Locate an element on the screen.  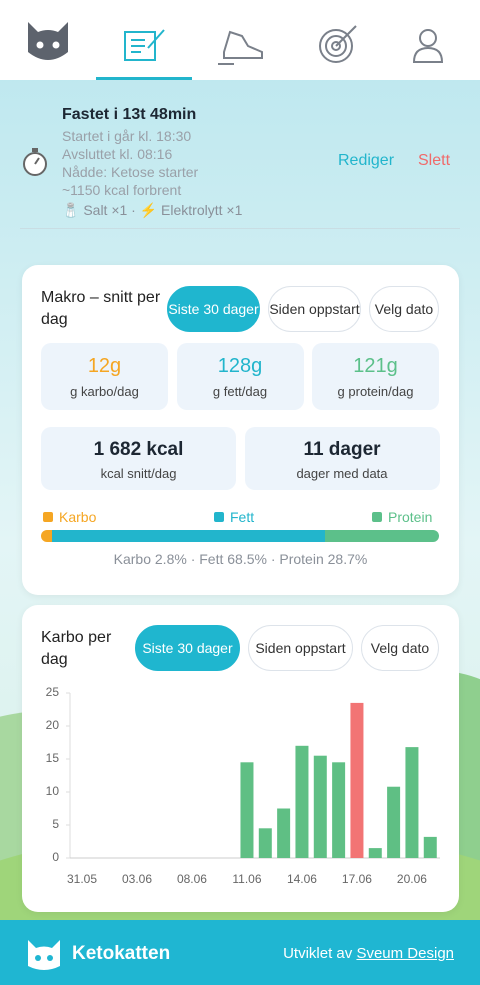
fast-title: Fastet i 13t 48min is located at coordinates (129, 114).